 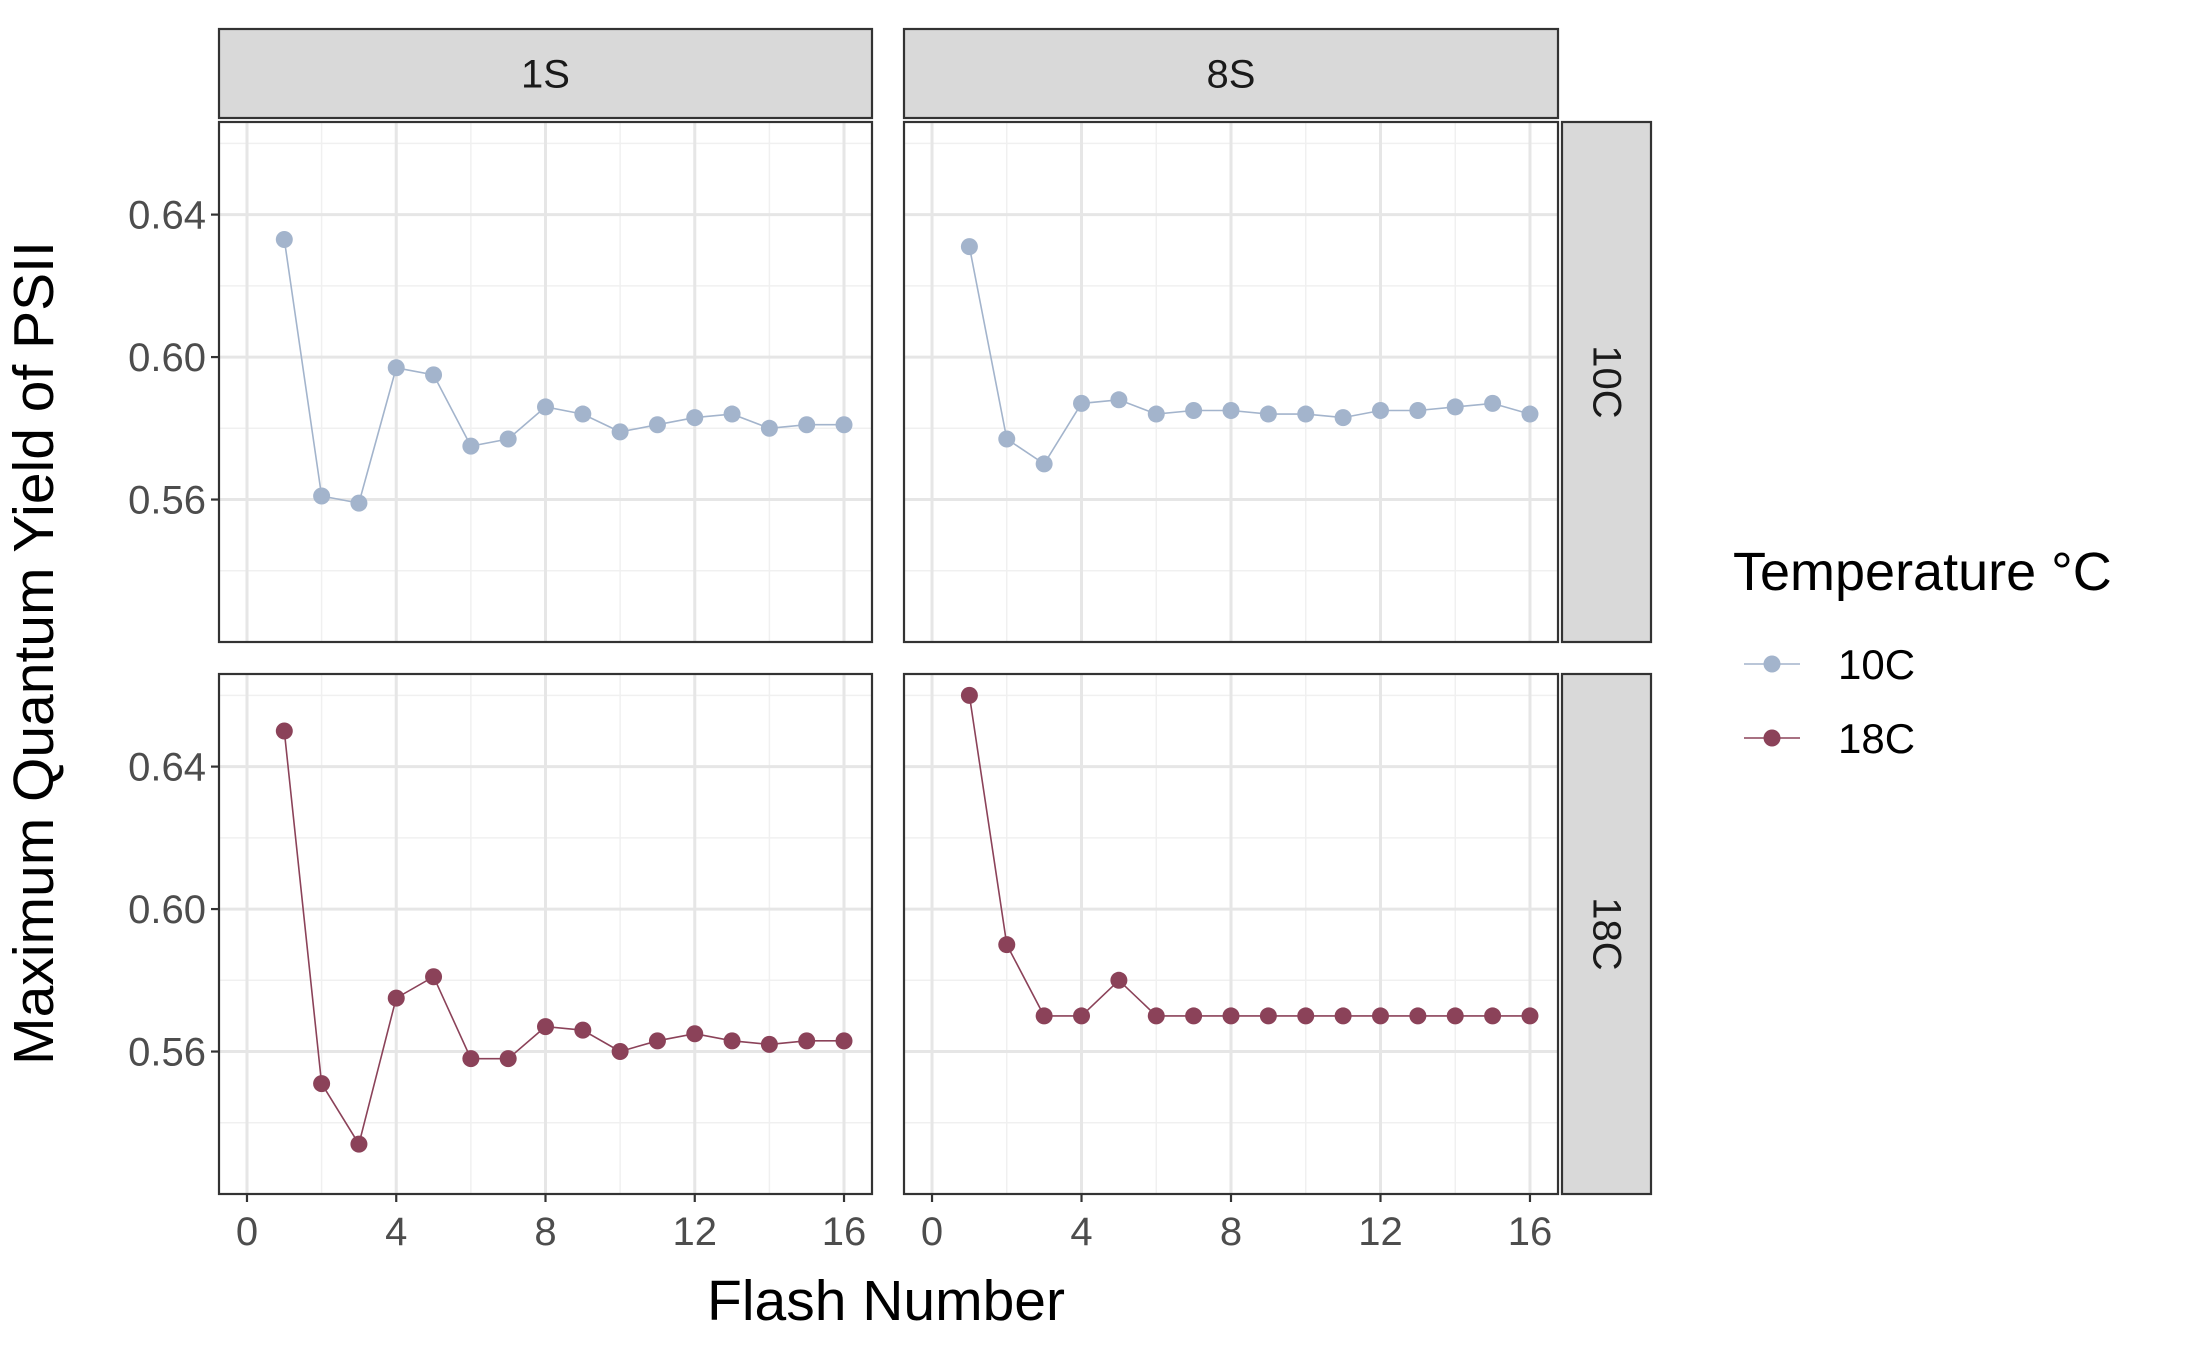 I want to click on y-axis-title: Maximum Quantum Yield of PSII, so click(x=34, y=653).